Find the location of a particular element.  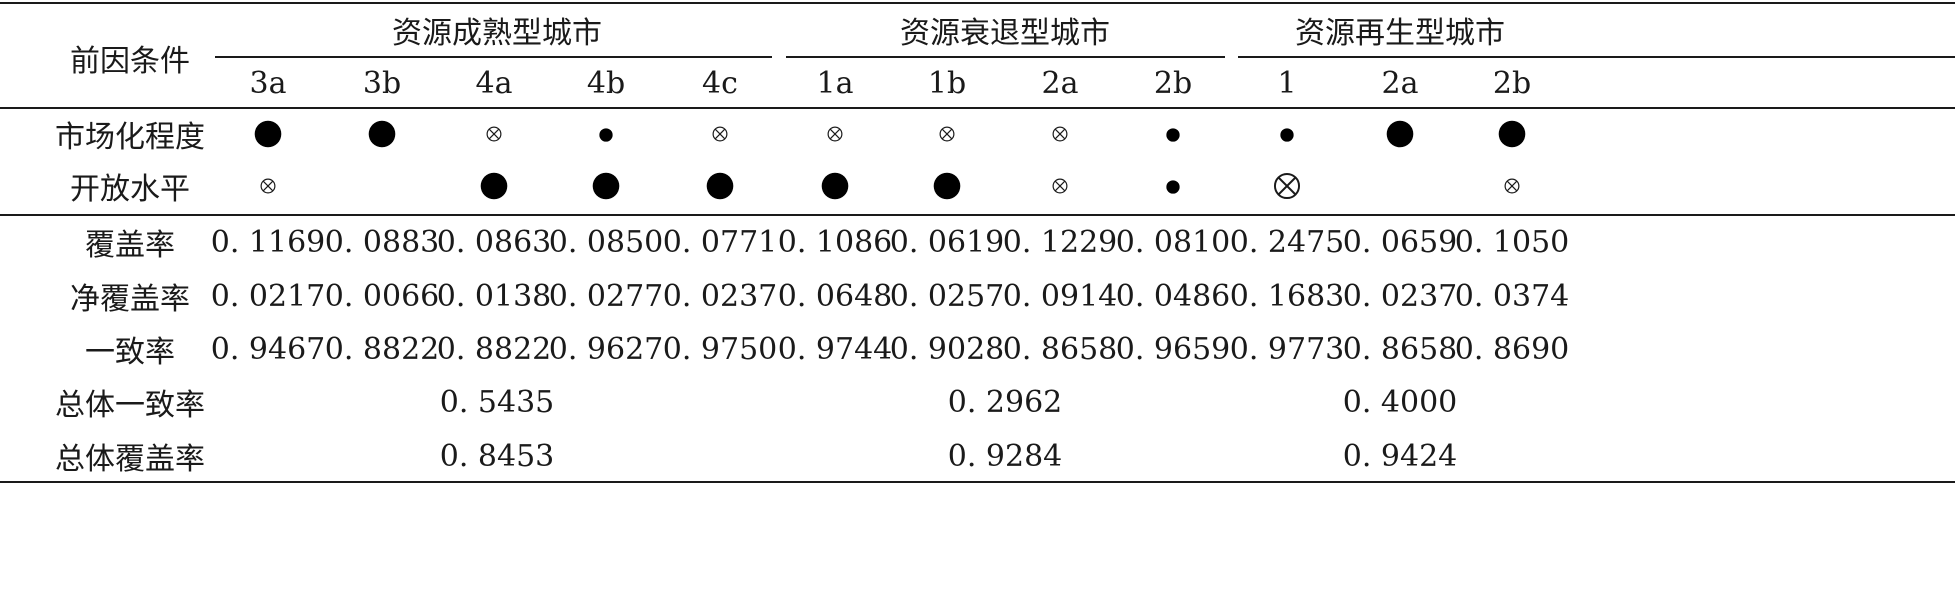

header-bottom-rule is located at coordinates (977, 108).